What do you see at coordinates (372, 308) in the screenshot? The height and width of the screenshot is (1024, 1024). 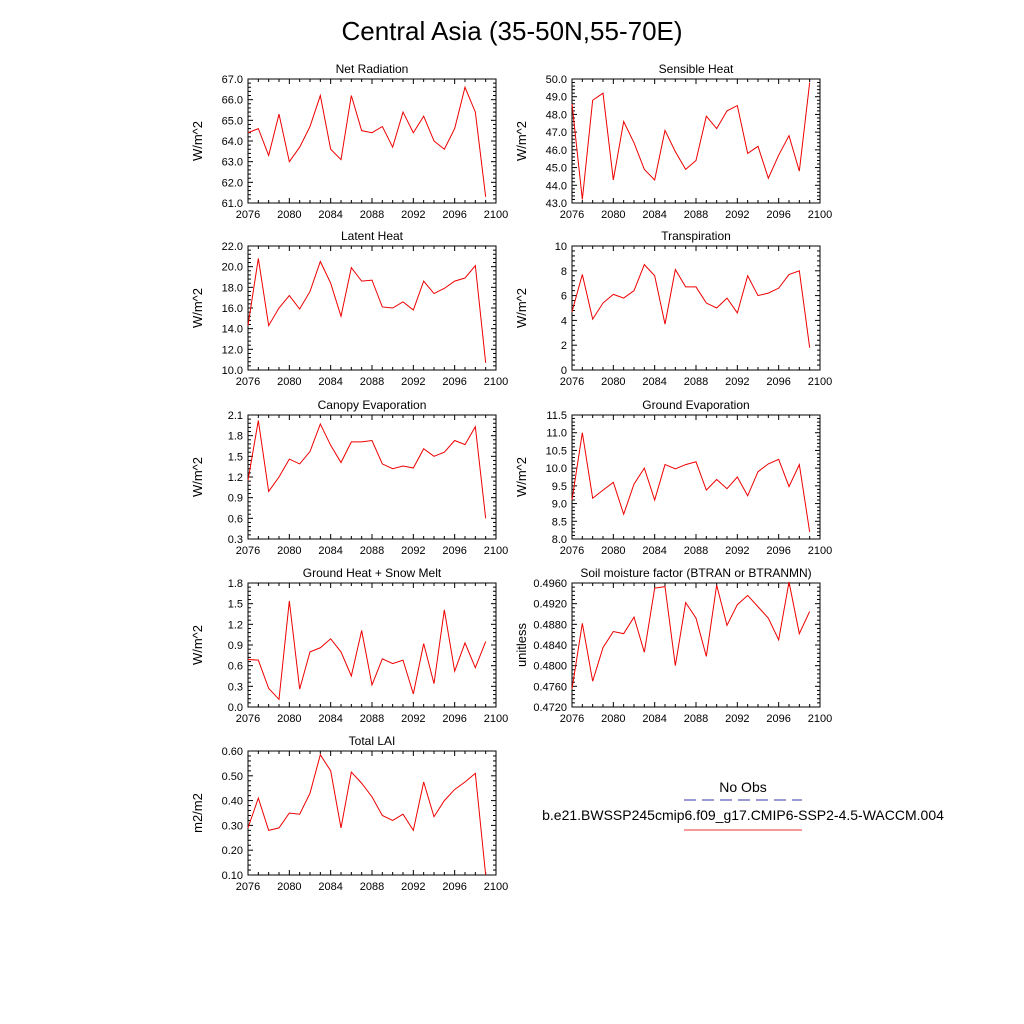 I see `plot-frame-latent-heat` at bounding box center [372, 308].